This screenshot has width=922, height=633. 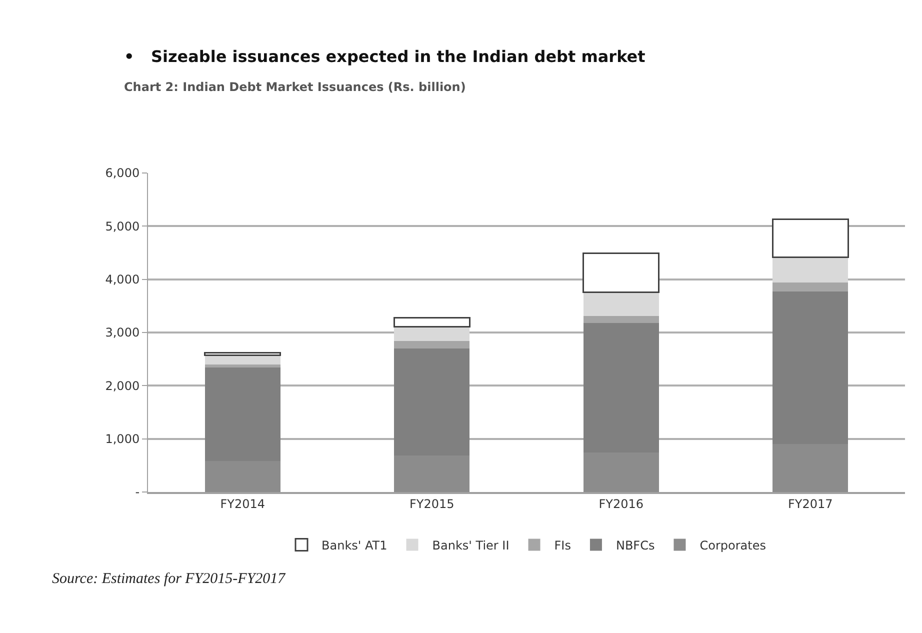 I want to click on y-tick-label: 2,000, so click(x=122, y=385).